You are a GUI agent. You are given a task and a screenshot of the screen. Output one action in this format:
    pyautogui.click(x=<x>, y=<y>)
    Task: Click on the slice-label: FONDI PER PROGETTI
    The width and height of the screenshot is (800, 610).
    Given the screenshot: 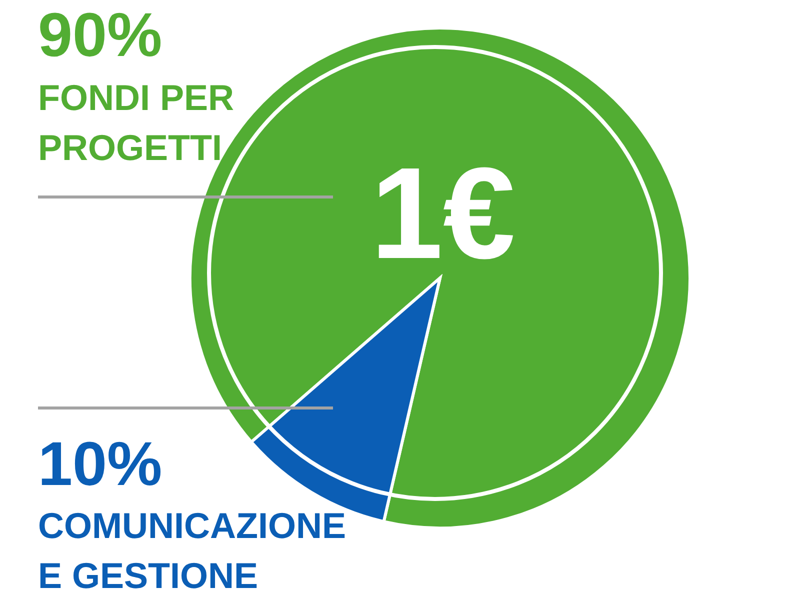 What is the action you would take?
    pyautogui.click(x=137, y=123)
    